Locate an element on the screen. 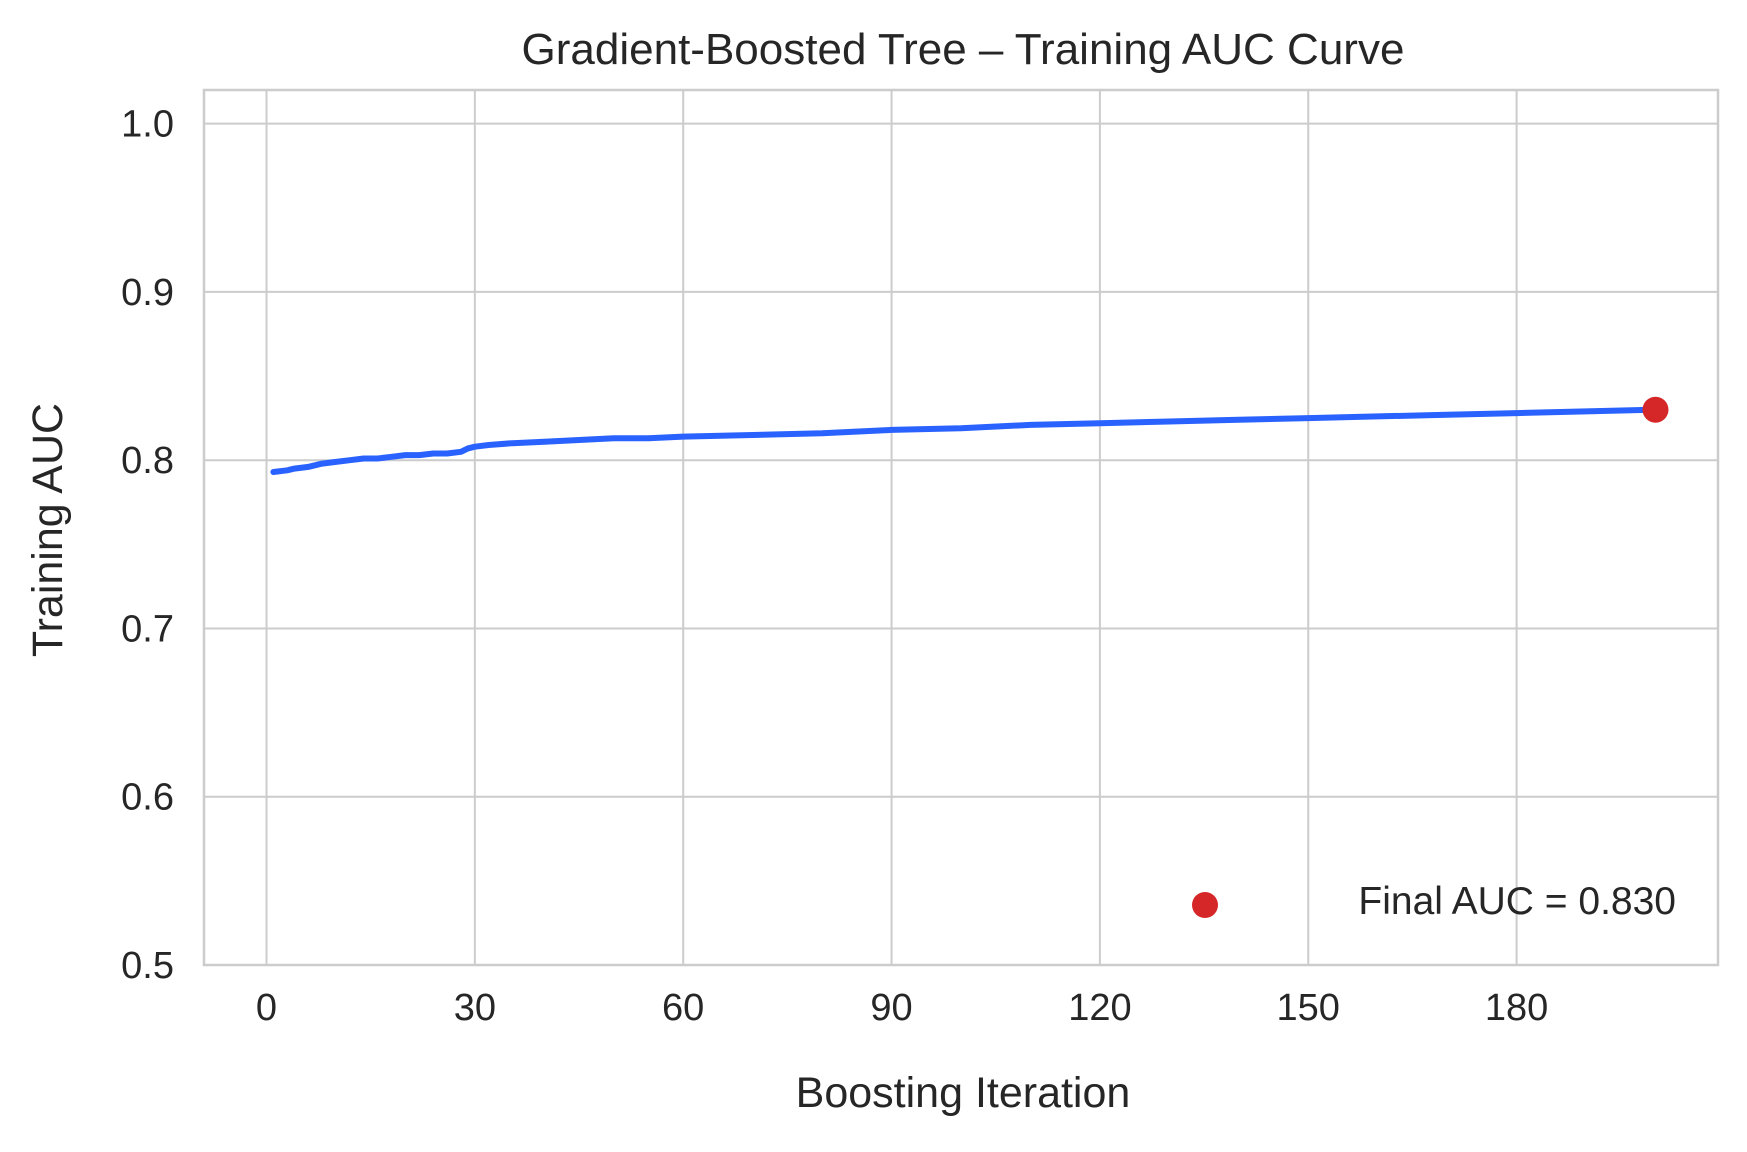  x-tick-label: 90 is located at coordinates (891, 1008).